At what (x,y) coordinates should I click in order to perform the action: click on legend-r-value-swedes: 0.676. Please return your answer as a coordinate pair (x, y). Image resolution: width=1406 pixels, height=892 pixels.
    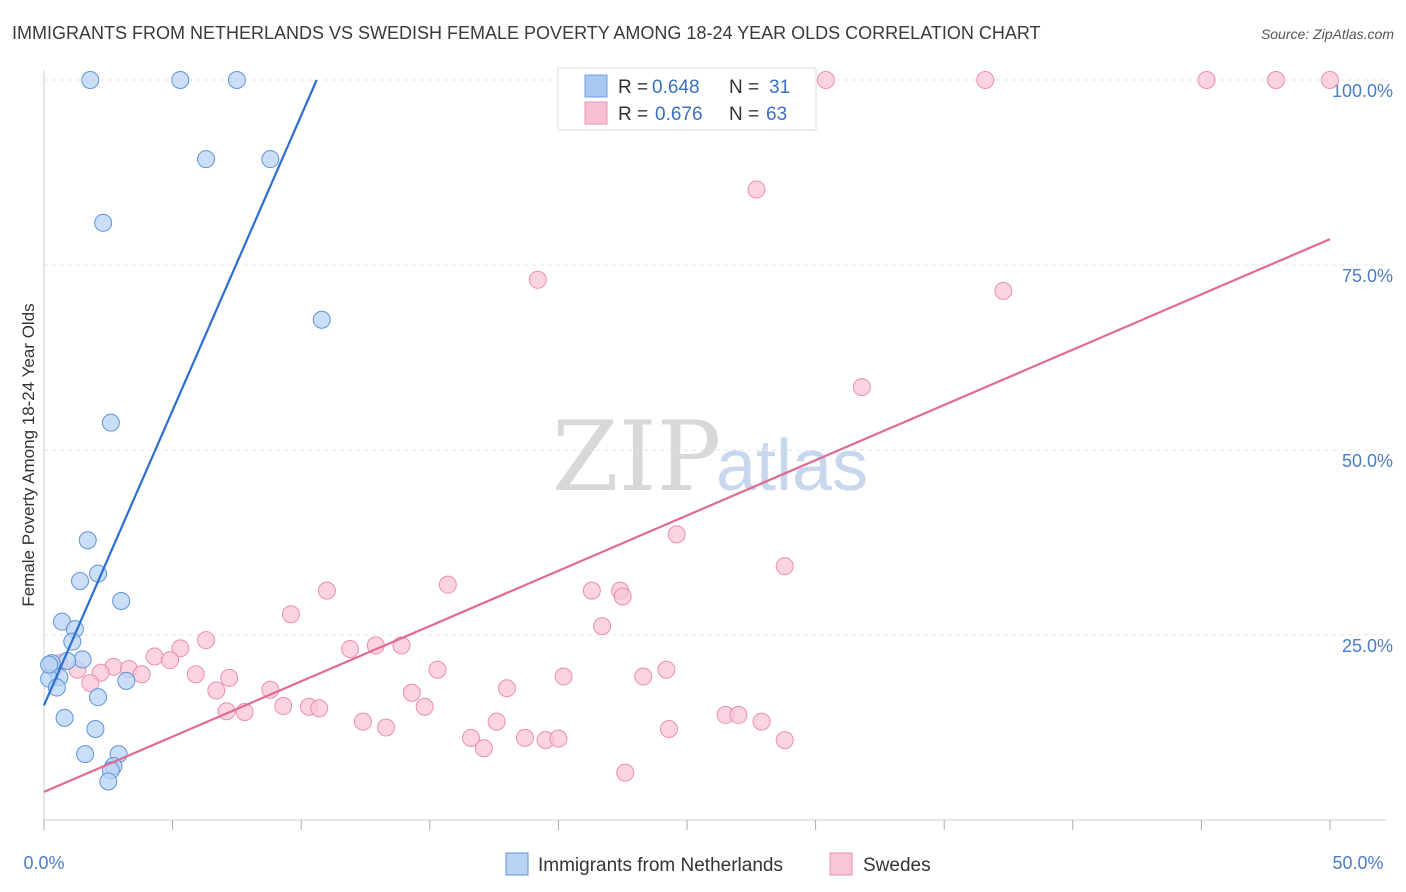
    Looking at the image, I should click on (679, 114).